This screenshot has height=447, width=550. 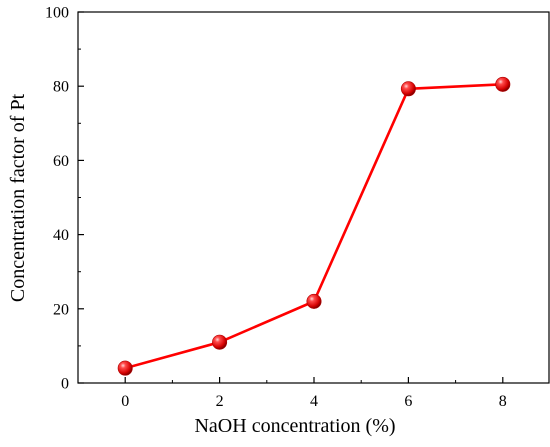 I want to click on x-tick-label: 0, so click(x=125, y=401).